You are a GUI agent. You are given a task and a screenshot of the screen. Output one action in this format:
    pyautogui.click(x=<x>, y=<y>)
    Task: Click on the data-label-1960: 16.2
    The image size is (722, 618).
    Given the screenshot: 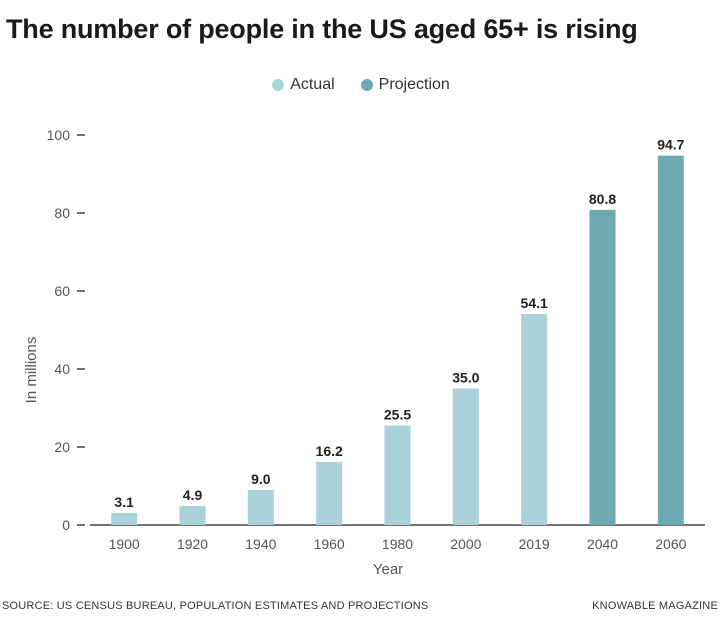 What is the action you would take?
    pyautogui.click(x=329, y=451)
    